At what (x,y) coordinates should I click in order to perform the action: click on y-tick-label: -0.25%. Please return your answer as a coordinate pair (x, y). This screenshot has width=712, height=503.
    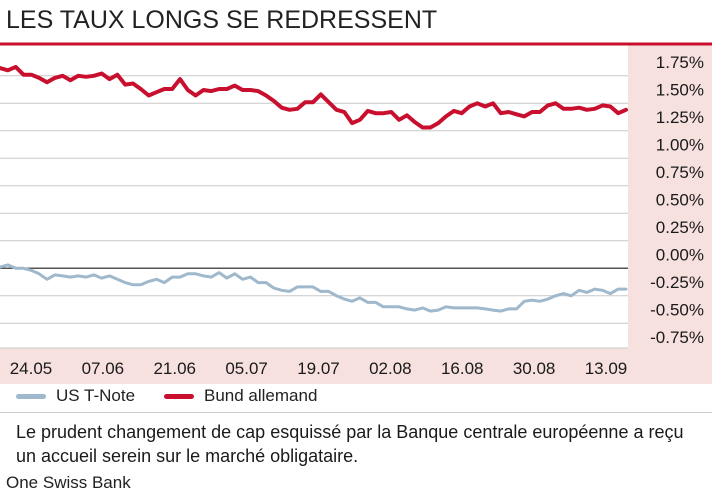
    Looking at the image, I should click on (677, 282).